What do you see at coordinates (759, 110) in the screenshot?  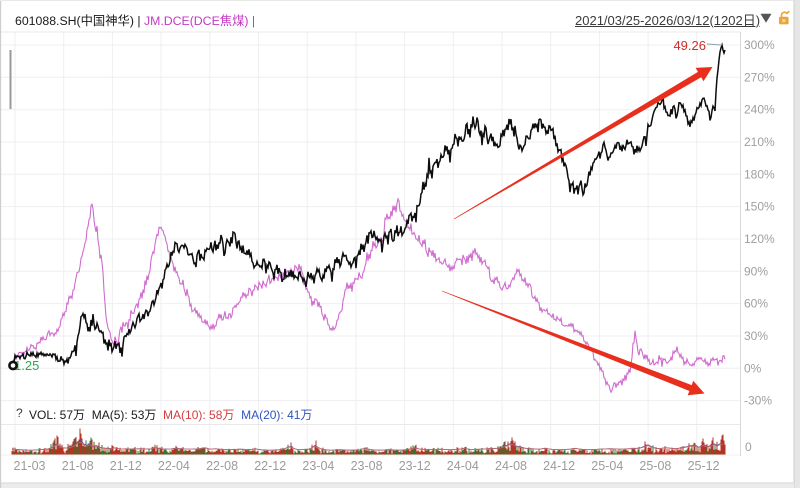 I see `svg-text: 240%` at bounding box center [759, 110].